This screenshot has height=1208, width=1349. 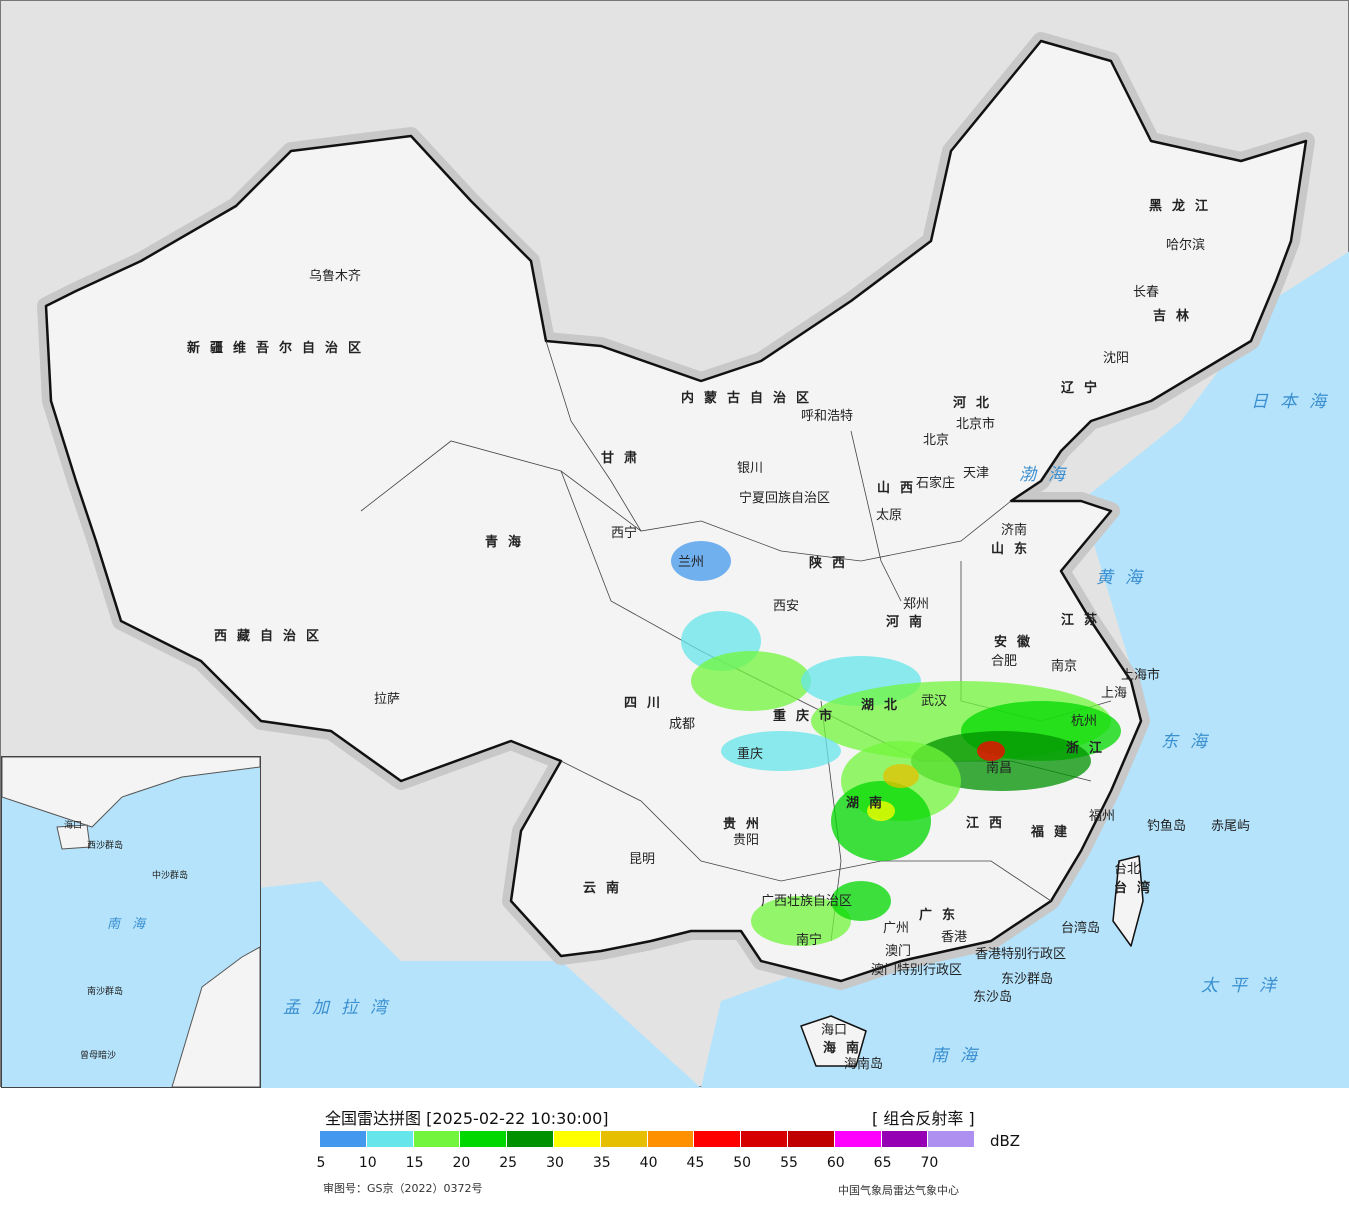 I want to click on region-label: 黑龙江, so click(x=1184, y=206).